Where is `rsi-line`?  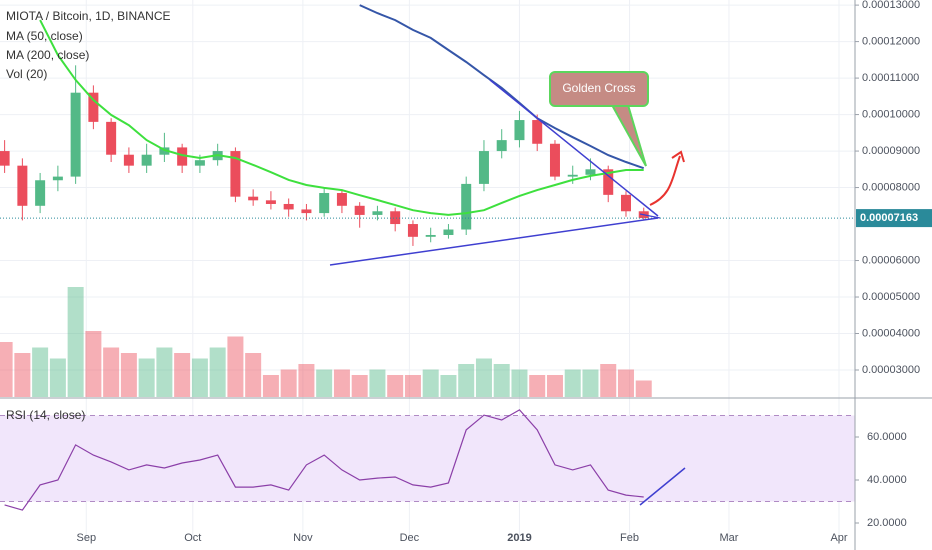
rsi-line is located at coordinates (324, 460).